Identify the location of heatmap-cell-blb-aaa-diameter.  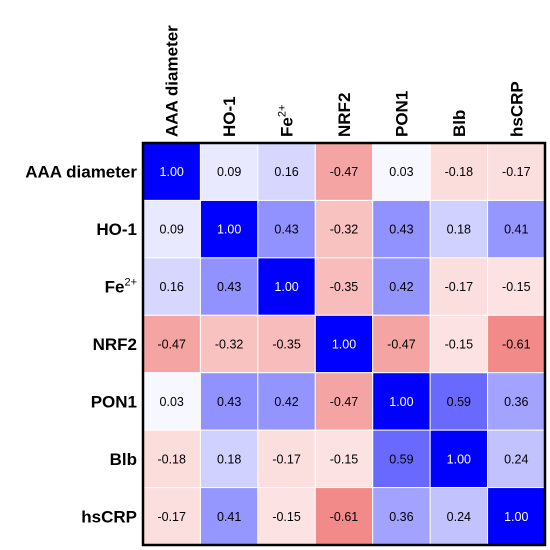
(171, 459).